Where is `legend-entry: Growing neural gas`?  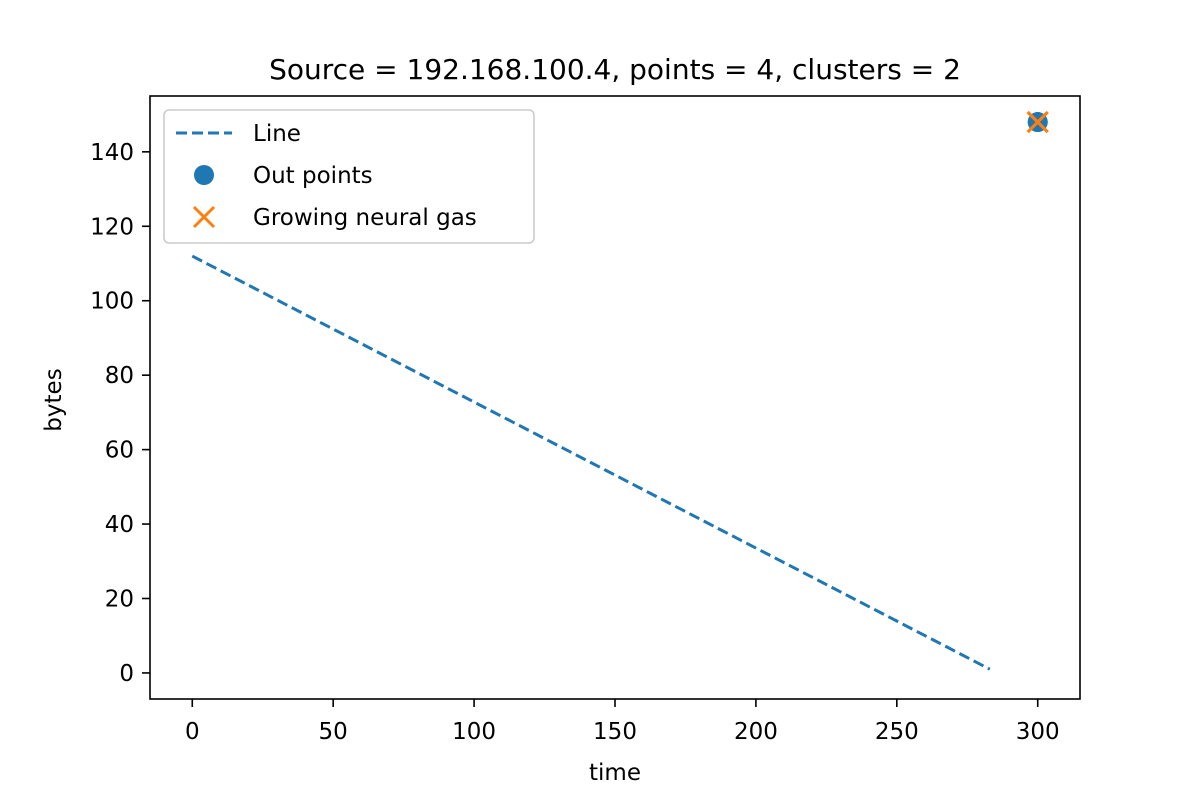 legend-entry: Growing neural gas is located at coordinates (334, 218).